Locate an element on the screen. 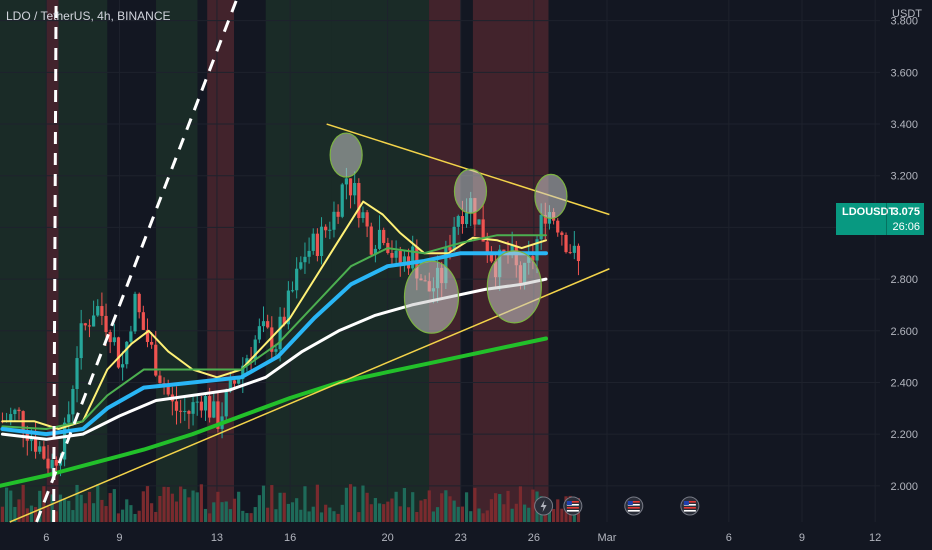  badge-countdown: 26:06 is located at coordinates (906, 227).